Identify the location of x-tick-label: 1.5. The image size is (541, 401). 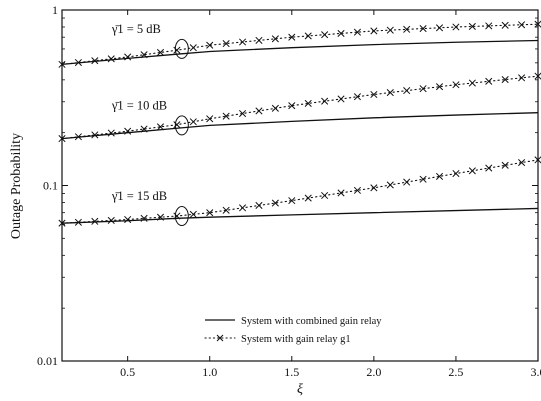
(291, 372).